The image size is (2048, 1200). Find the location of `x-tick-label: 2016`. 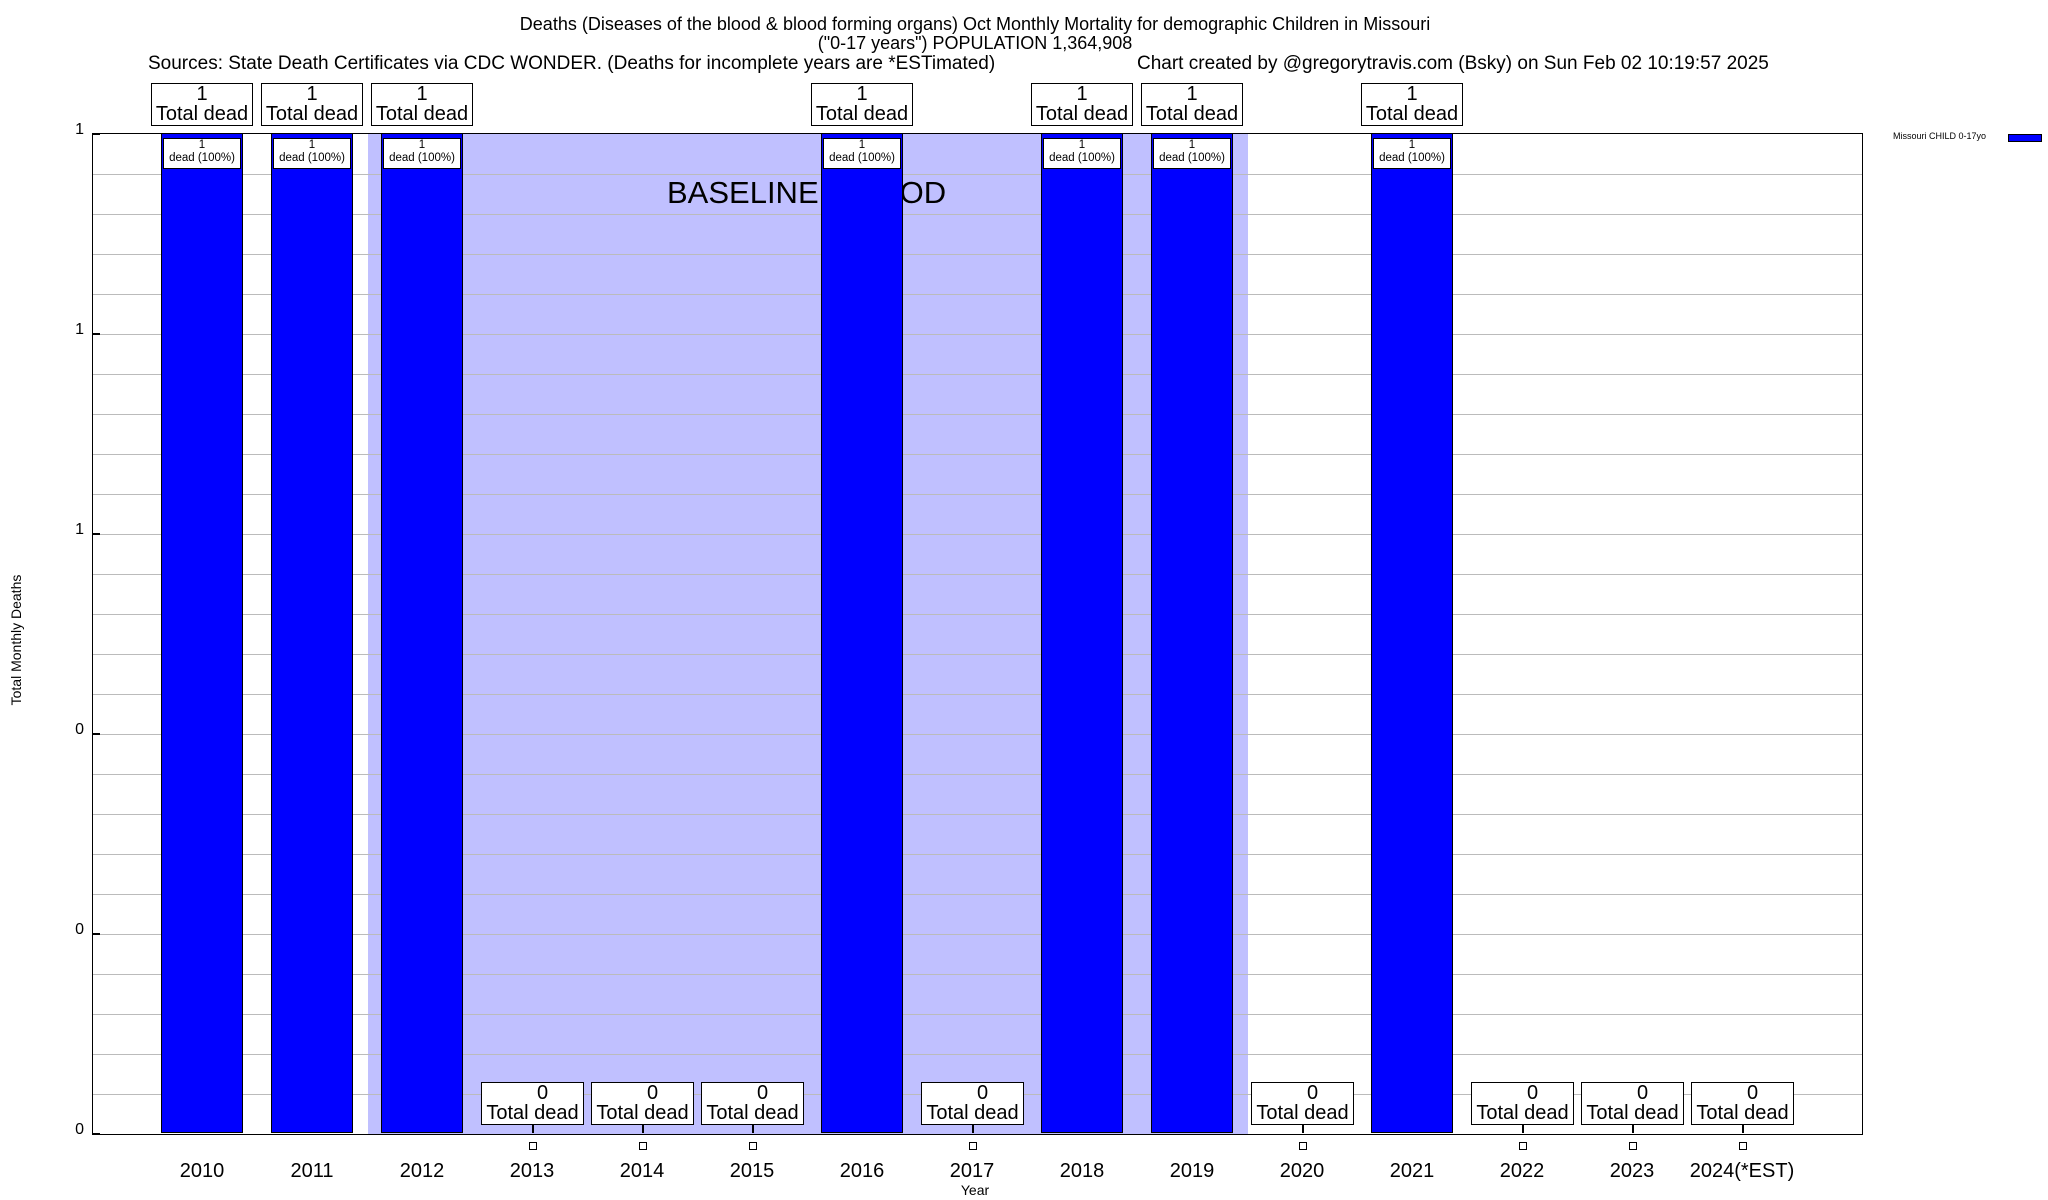

x-tick-label: 2016 is located at coordinates (862, 1171).